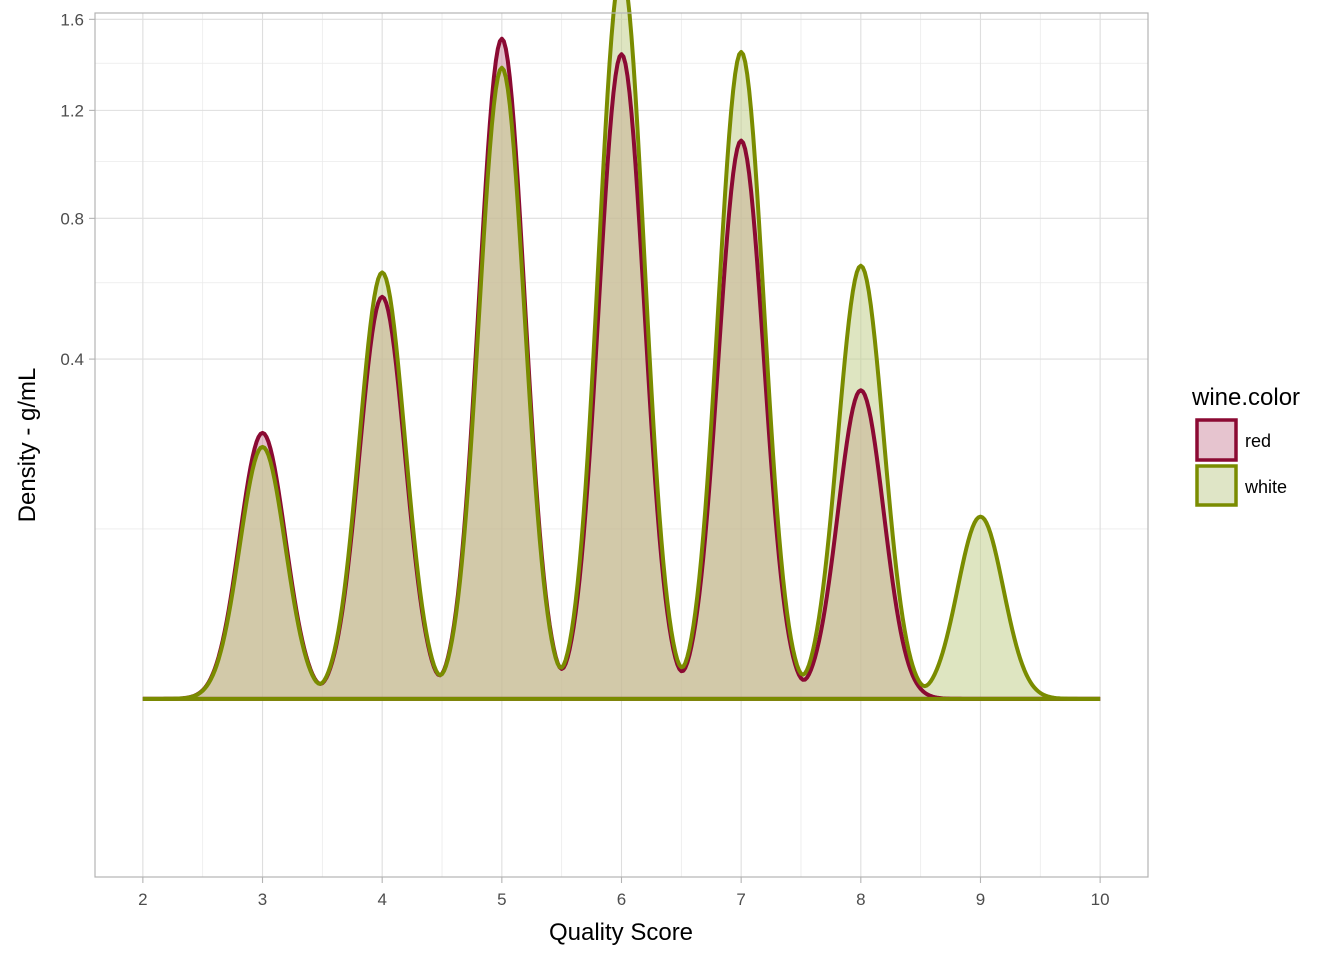 This screenshot has height=960, width=1344. What do you see at coordinates (980, 899) in the screenshot?
I see `x-tick-label: 9` at bounding box center [980, 899].